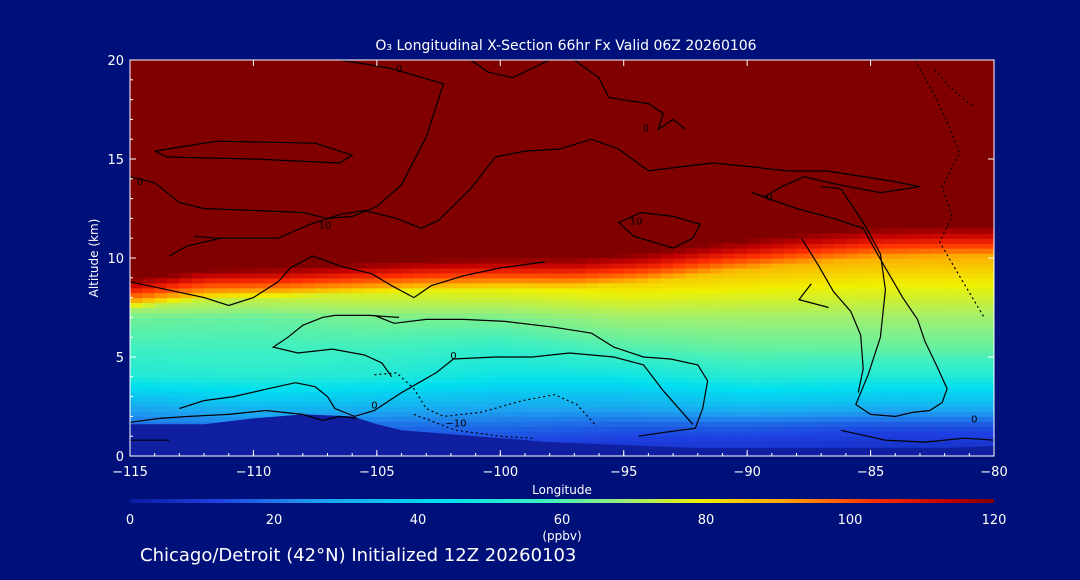 This screenshot has width=1080, height=580. What do you see at coordinates (115, 61) in the screenshot?
I see `y-tick-label: 20` at bounding box center [115, 61].